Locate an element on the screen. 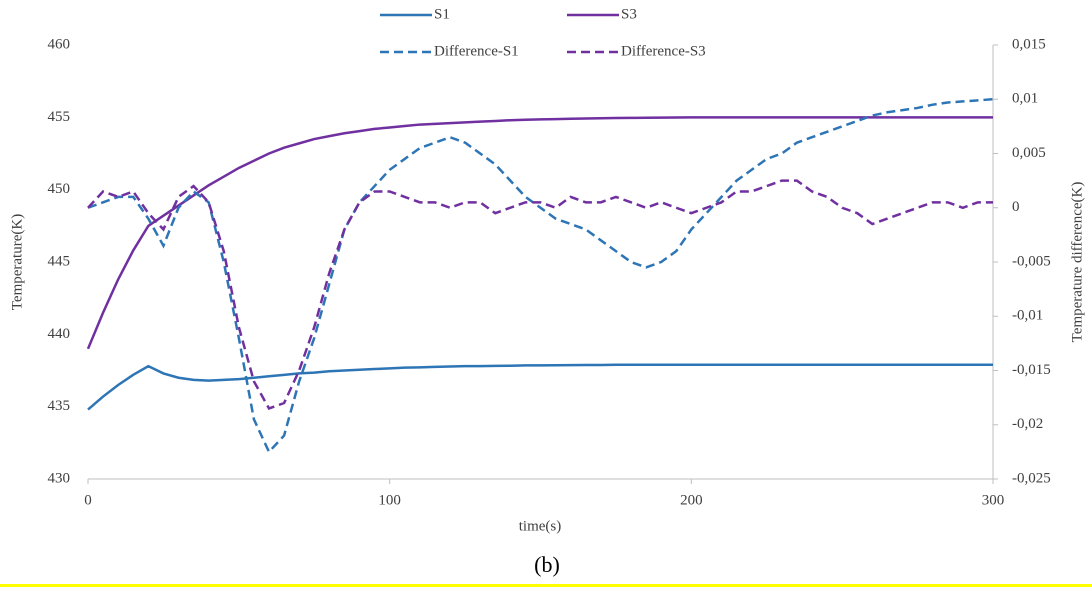 This screenshot has width=1092, height=589. y-tick-label: 435 is located at coordinates (59, 406).